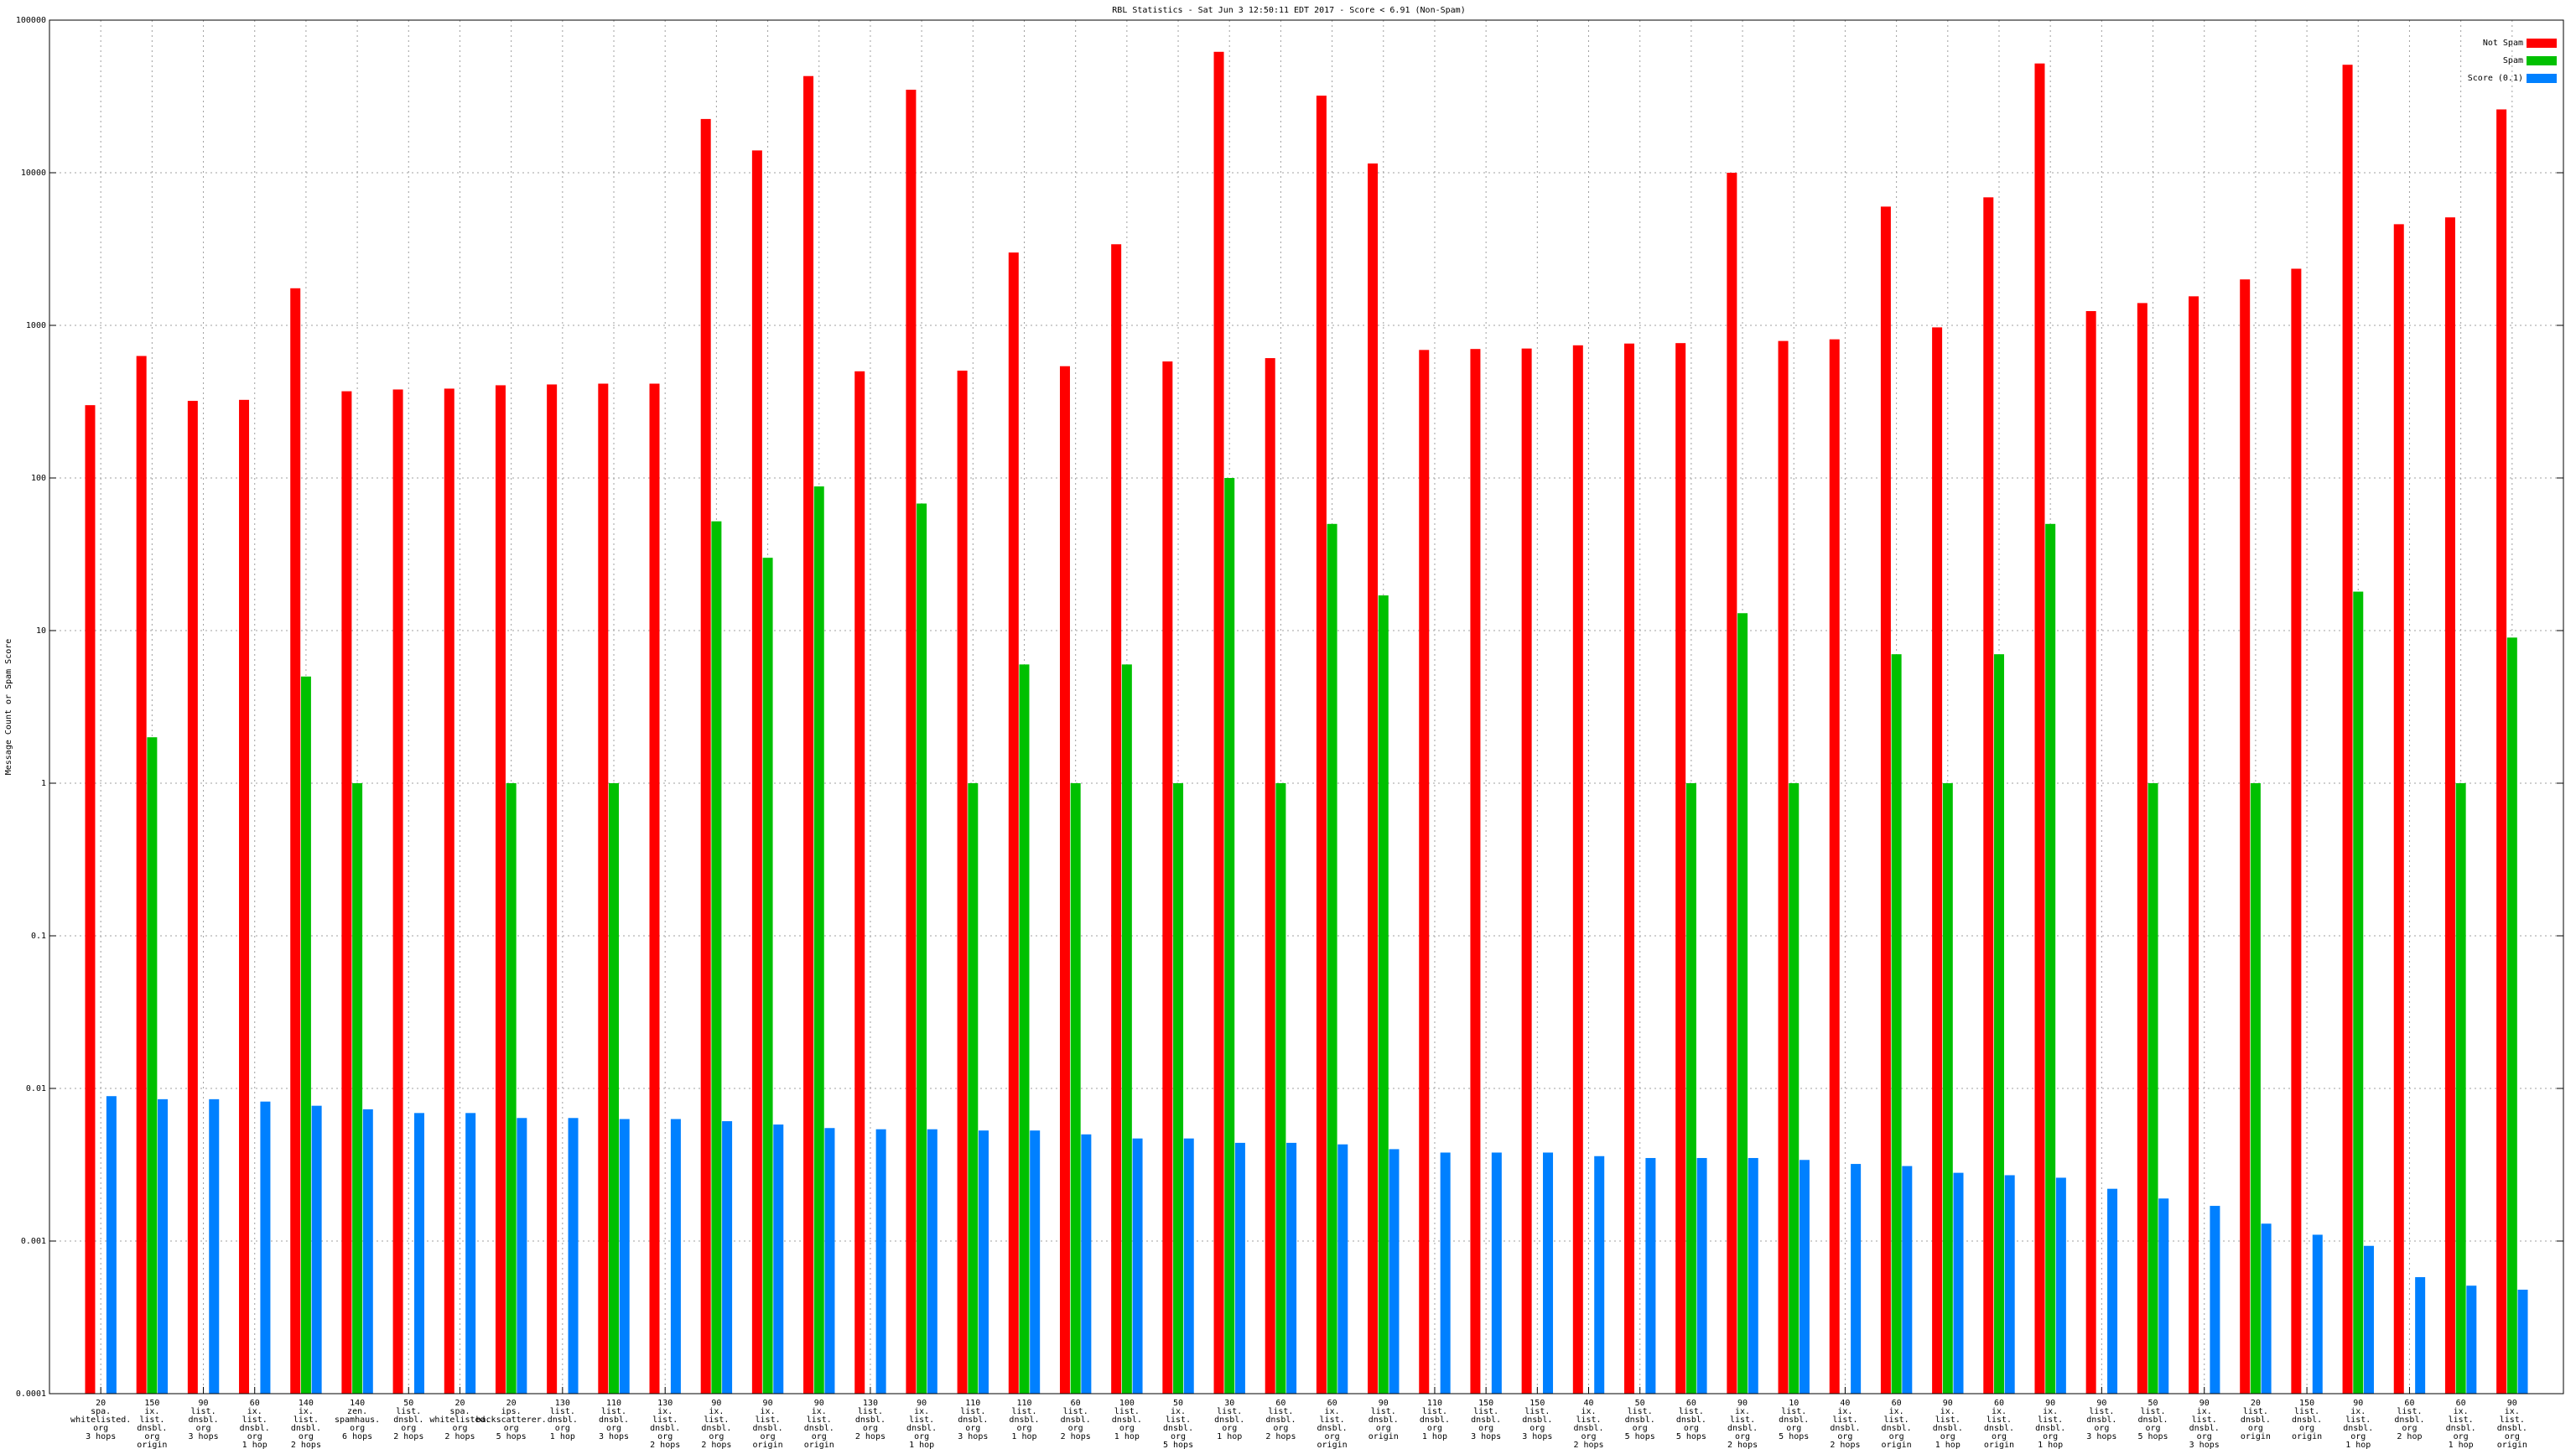 This screenshot has height=1449, width=2576. What do you see at coordinates (1229, 1420) in the screenshot?
I see `x-tick-label: 30 list. dnsbl. org 1 hop` at bounding box center [1229, 1420].